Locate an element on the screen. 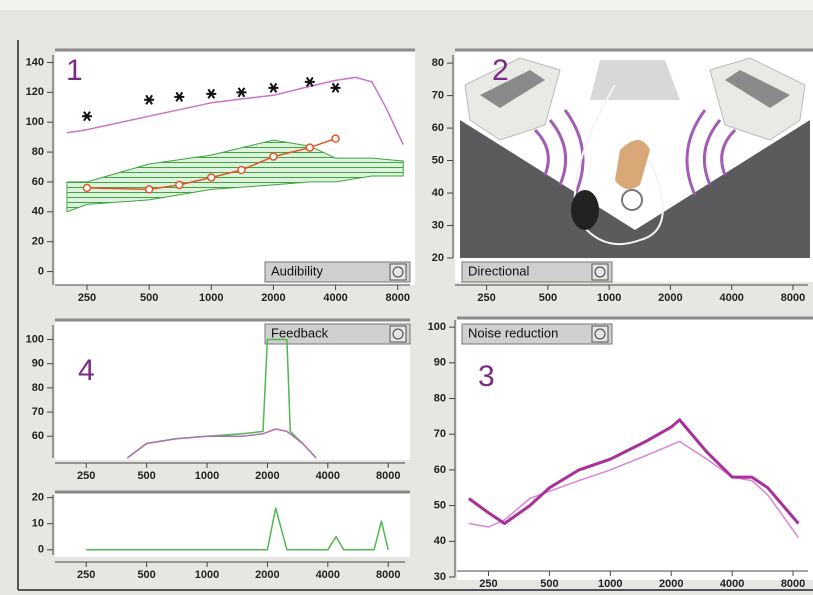 Image resolution: width=813 pixels, height=595 pixels. panel is located at coordinates (232, 524).